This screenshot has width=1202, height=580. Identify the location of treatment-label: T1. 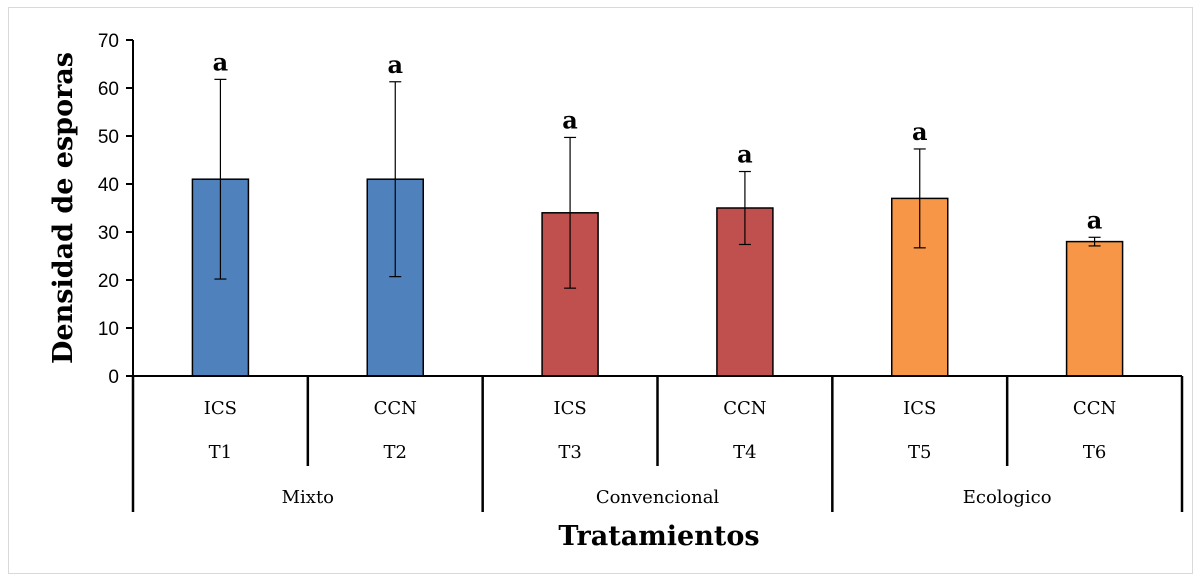
(220, 452).